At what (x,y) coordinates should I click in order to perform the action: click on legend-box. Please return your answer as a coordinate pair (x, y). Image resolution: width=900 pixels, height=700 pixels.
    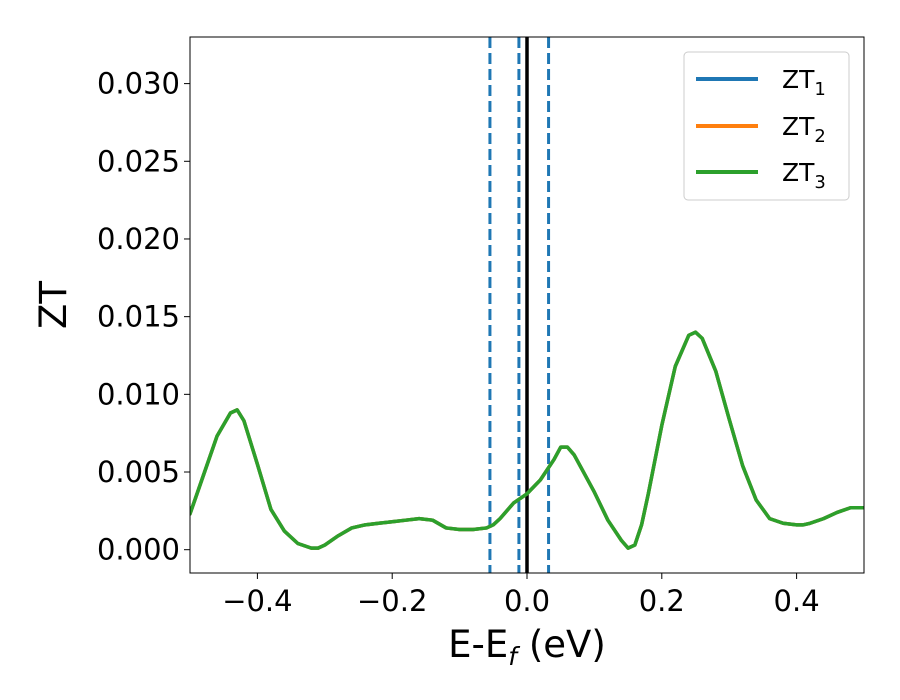
    Looking at the image, I should click on (766, 126).